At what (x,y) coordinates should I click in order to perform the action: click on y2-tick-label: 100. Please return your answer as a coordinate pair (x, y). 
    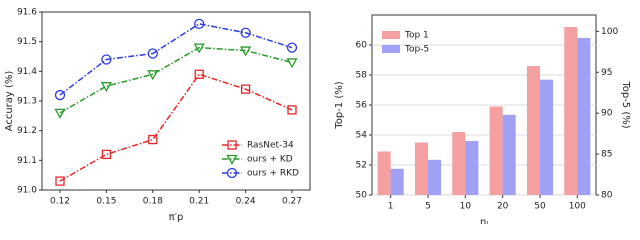
    Looking at the image, I should click on (609, 32).